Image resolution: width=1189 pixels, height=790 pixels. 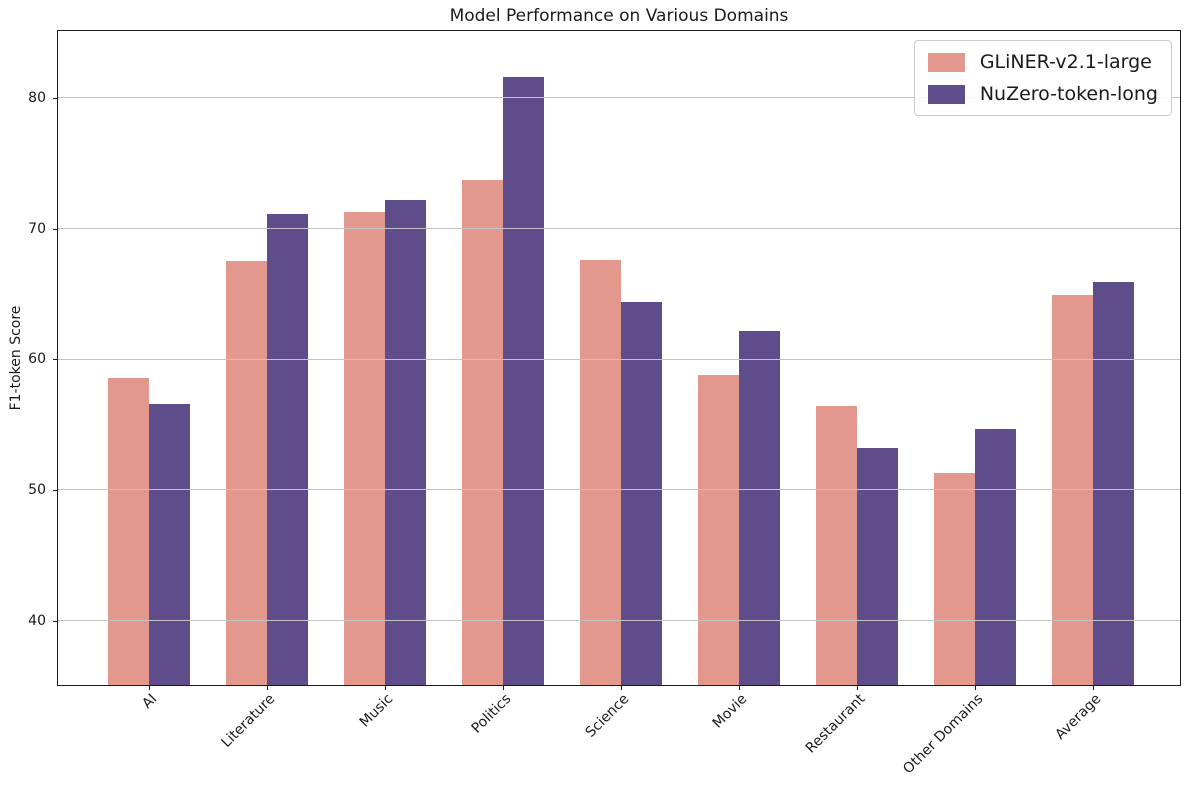 I want to click on bar-nuzero-token-long-music, so click(x=405, y=442).